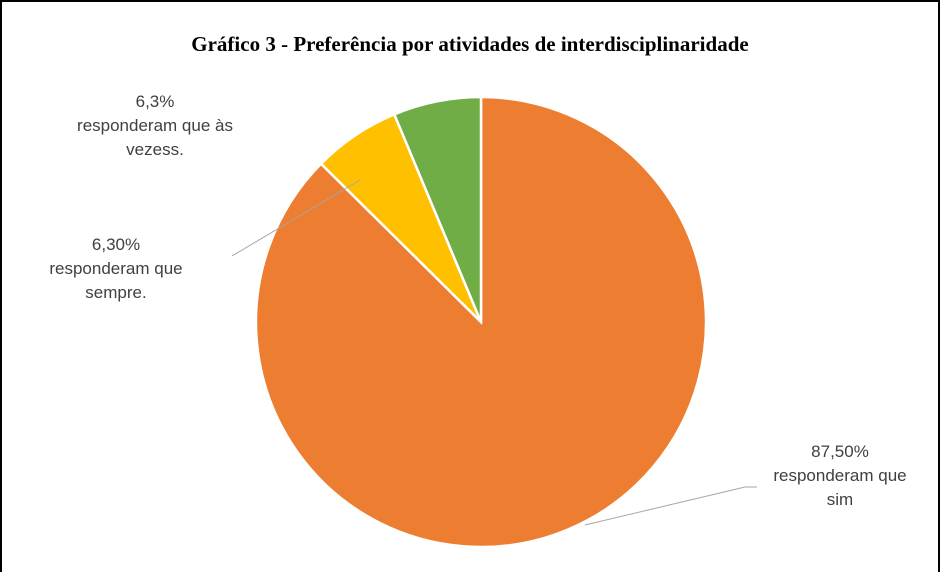  Describe the element at coordinates (116, 280) in the screenshot. I see `category-label: responderam que sempre.` at that location.